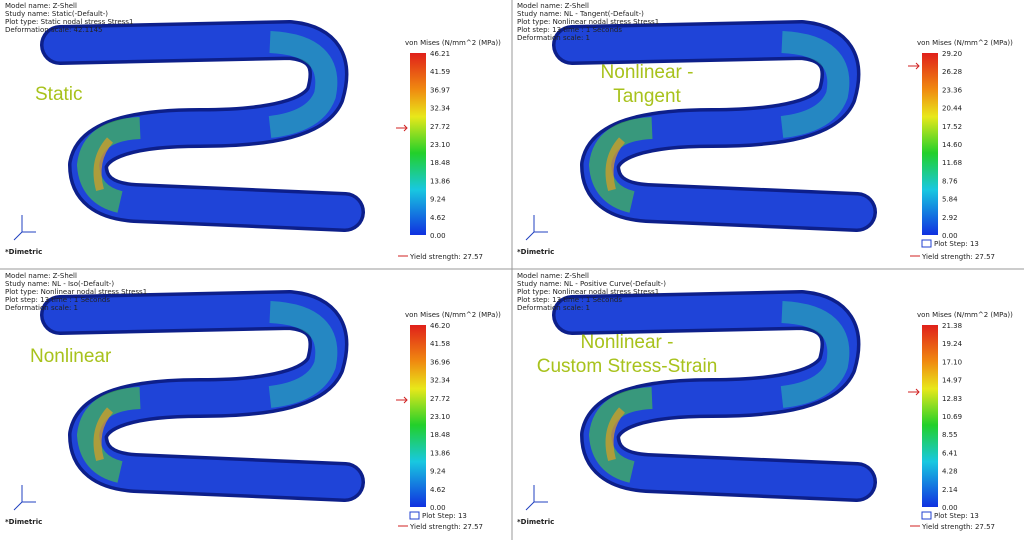  Describe the element at coordinates (950, 490) in the screenshot. I see `legend-tick: 2.14` at that location.